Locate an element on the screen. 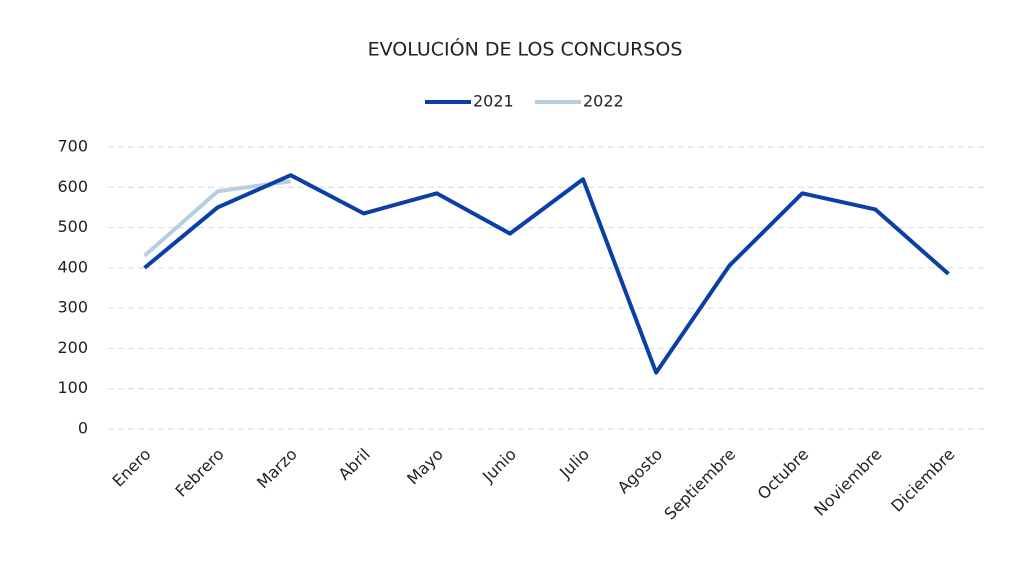 This screenshot has width=1024, height=586. chart-title: EVOLUCIÓN DE LOS CONCURSOS is located at coordinates (525, 49).